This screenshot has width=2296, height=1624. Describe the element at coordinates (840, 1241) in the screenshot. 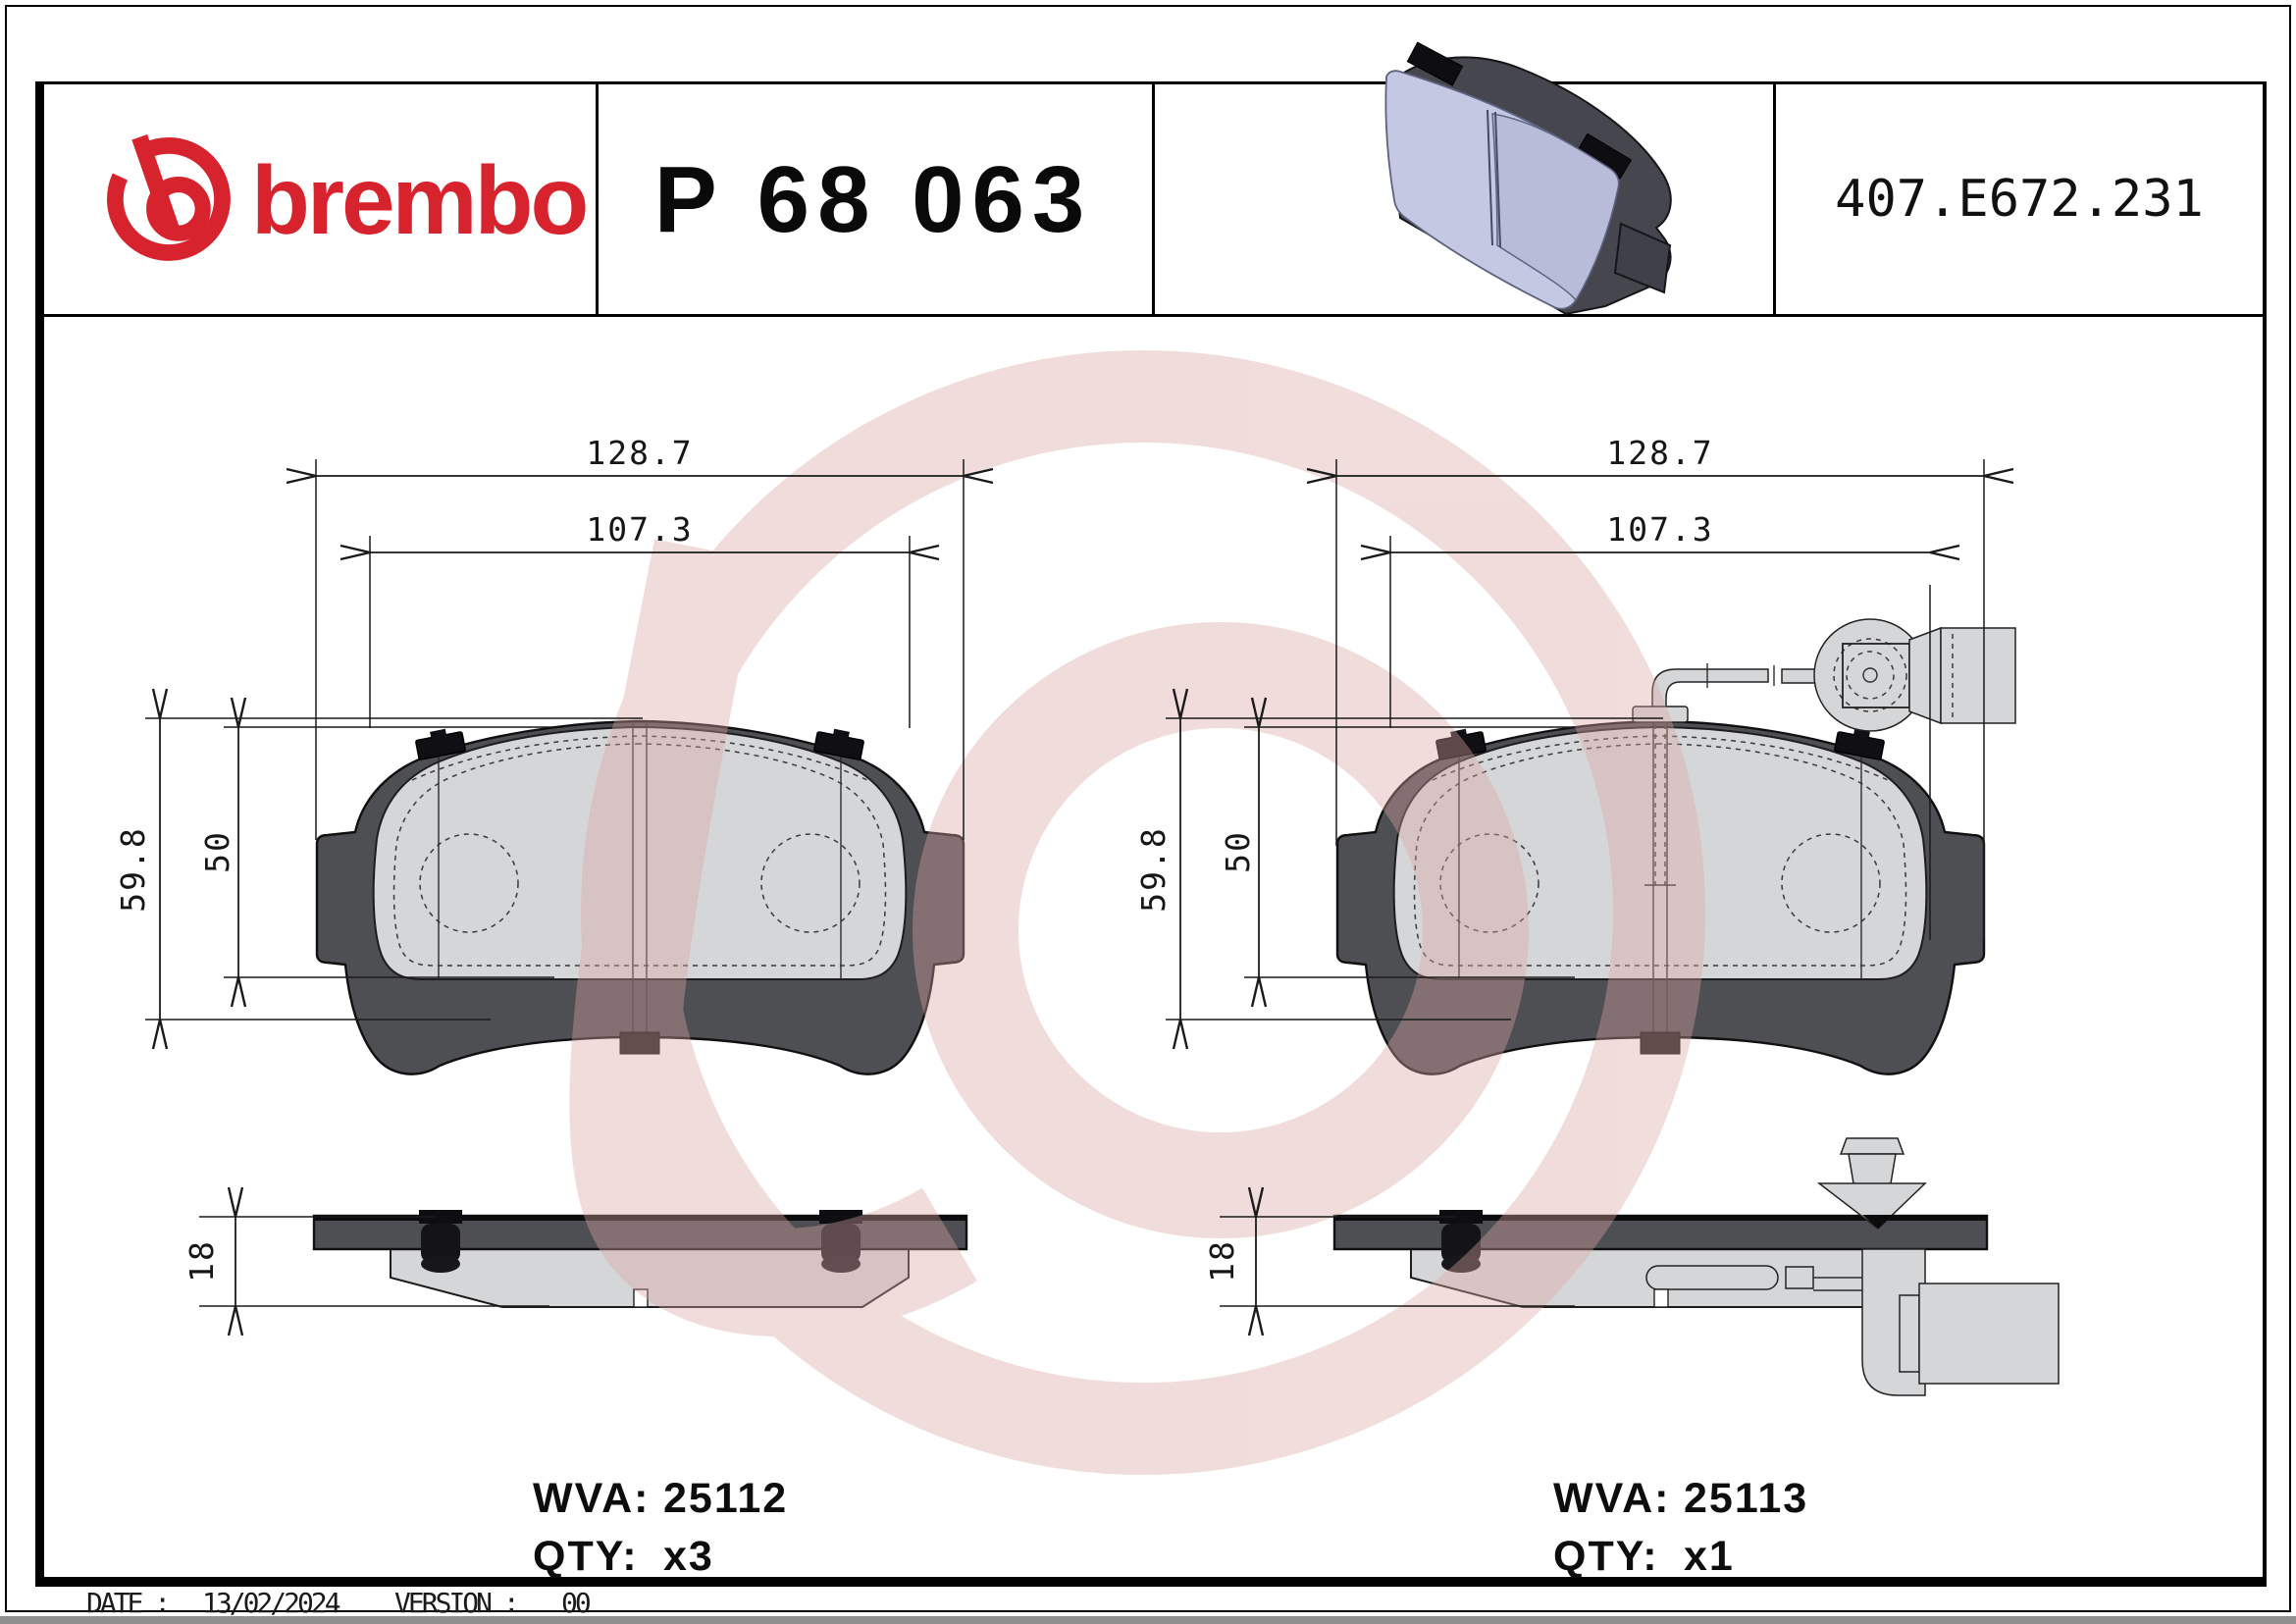

I see `side-clip-right` at that location.